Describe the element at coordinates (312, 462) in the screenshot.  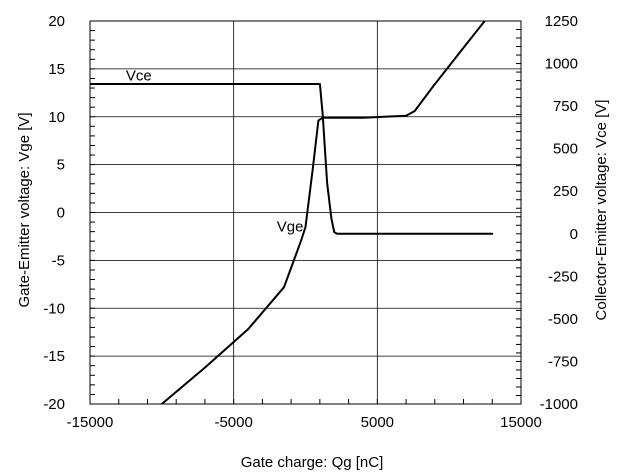
I see `x-axis-title: Gate charge: Qg [nC]` at that location.